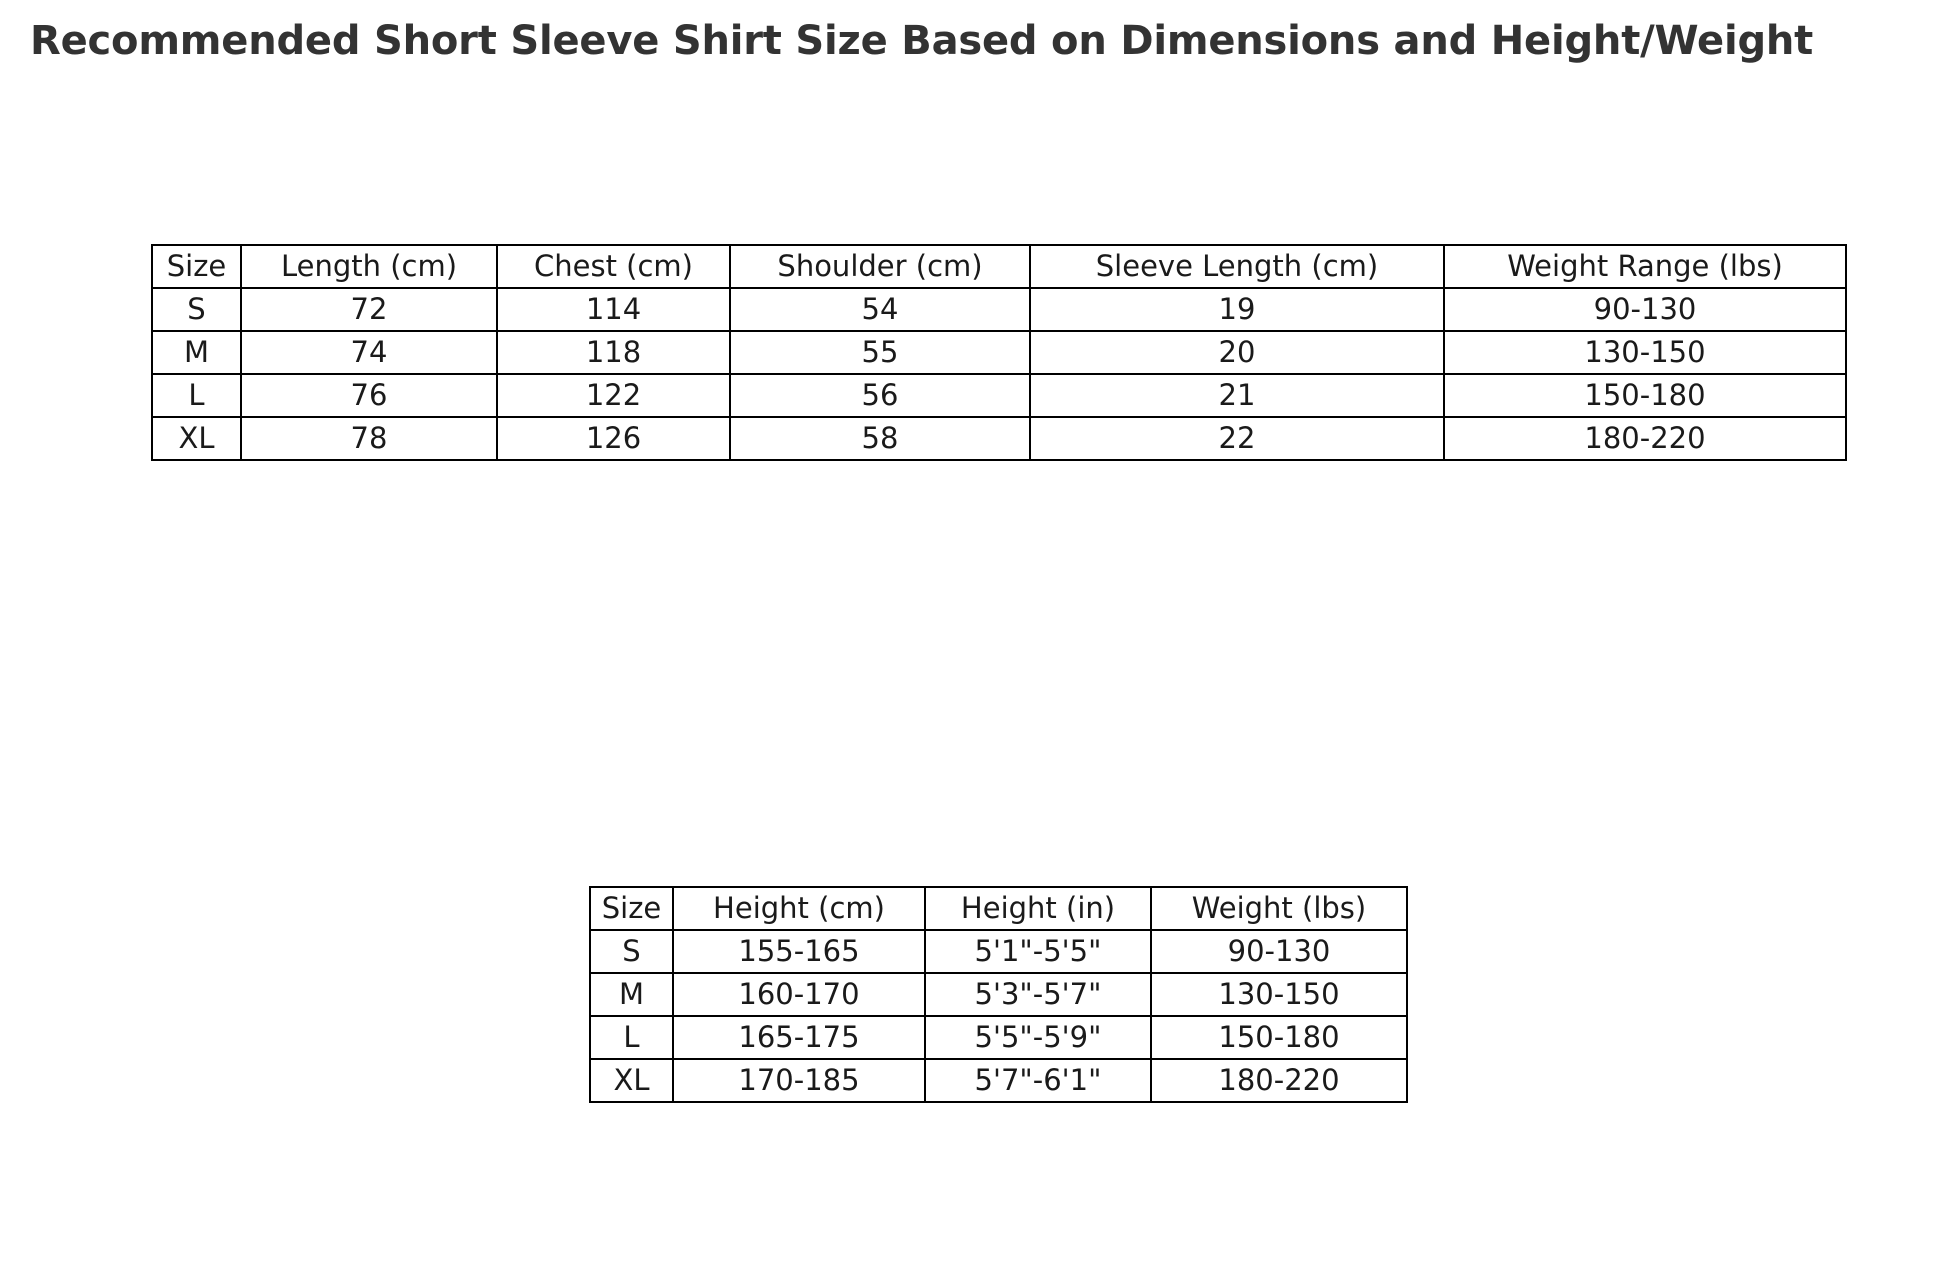 This screenshot has width=1946, height=1280. I want to click on cell-chest: 126, so click(613, 438).